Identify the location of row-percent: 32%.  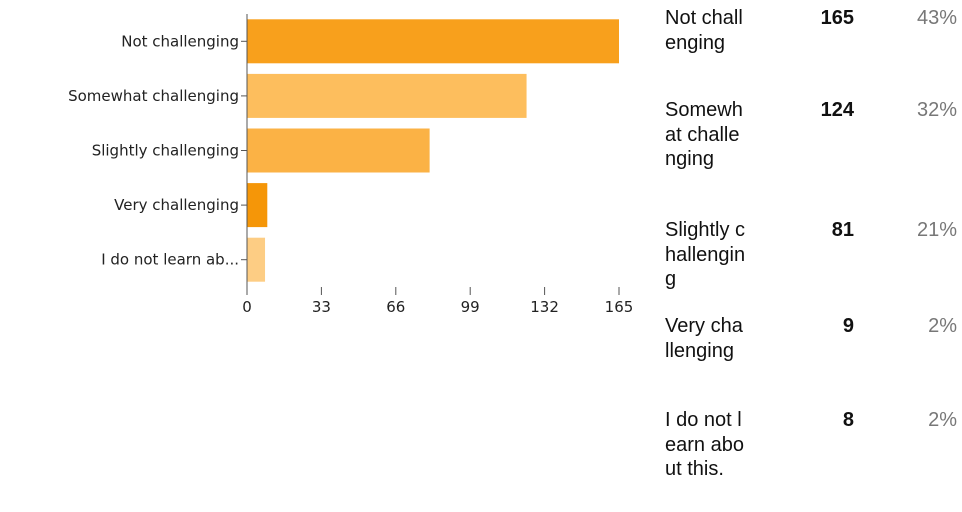
(936, 110).